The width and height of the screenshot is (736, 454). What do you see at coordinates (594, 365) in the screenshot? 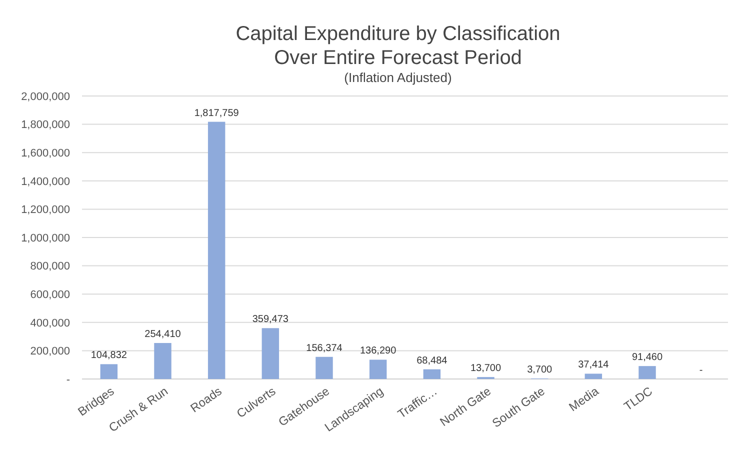
I see `data-label: 37,414` at bounding box center [594, 365].